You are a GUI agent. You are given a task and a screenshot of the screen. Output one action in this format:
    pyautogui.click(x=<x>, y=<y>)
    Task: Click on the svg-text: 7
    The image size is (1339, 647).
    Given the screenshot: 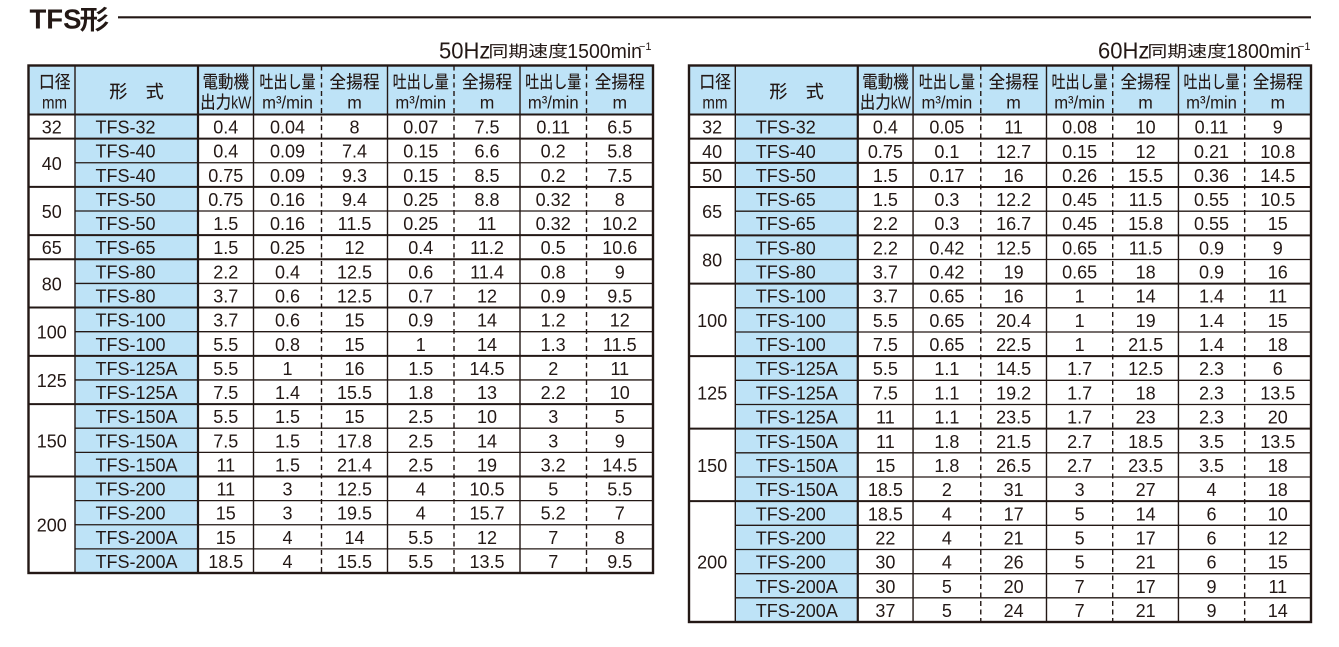 What is the action you would take?
    pyautogui.click(x=1080, y=611)
    